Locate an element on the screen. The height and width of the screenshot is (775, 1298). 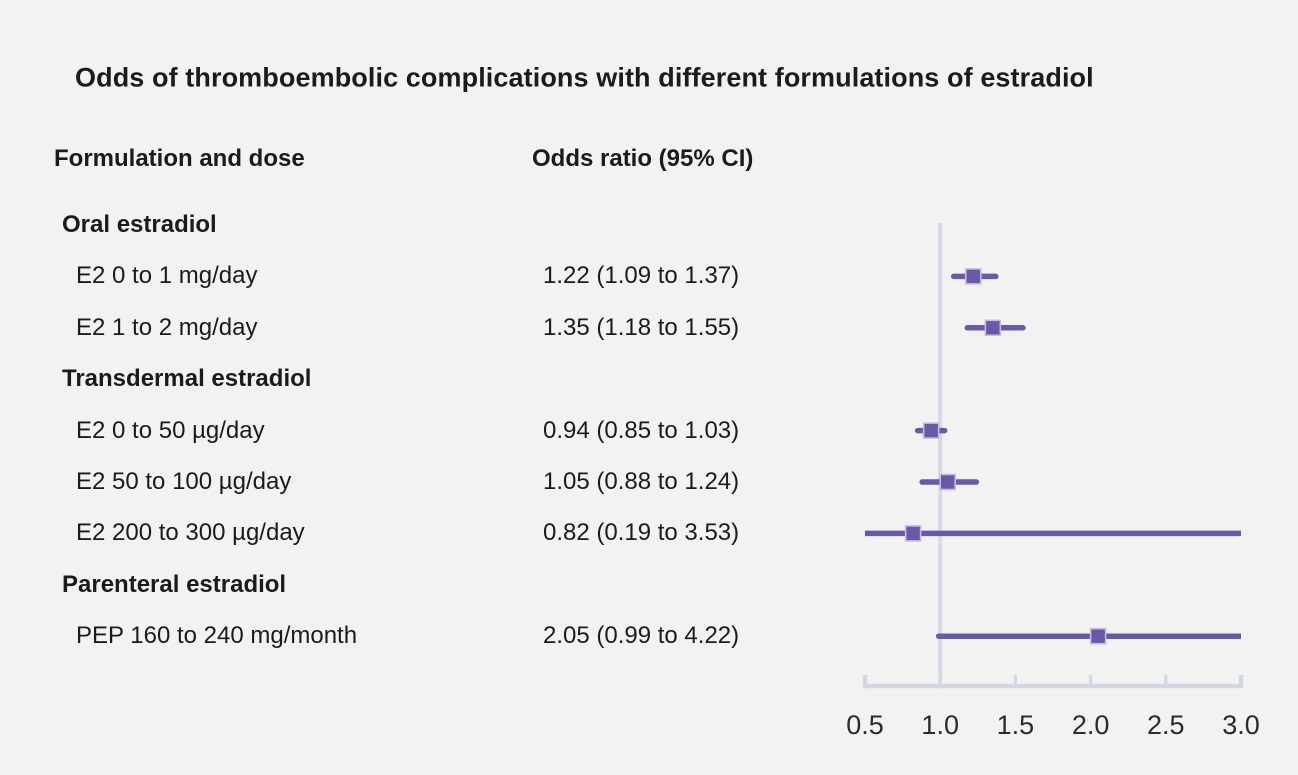
row-odds-ratio-value: 1.05 (0.88 to 1.24) is located at coordinates (641, 481).